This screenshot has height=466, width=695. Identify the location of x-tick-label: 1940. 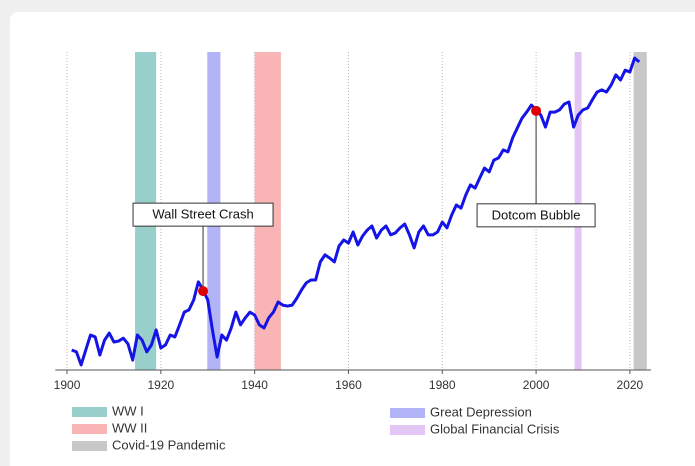
(254, 385).